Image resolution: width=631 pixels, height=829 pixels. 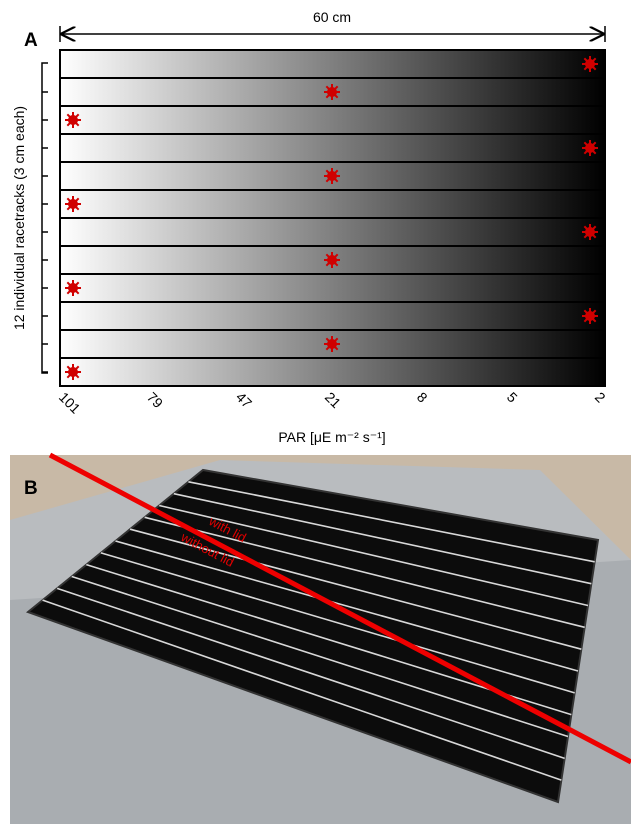 I want to click on width-label: 60 cm, so click(x=332, y=17).